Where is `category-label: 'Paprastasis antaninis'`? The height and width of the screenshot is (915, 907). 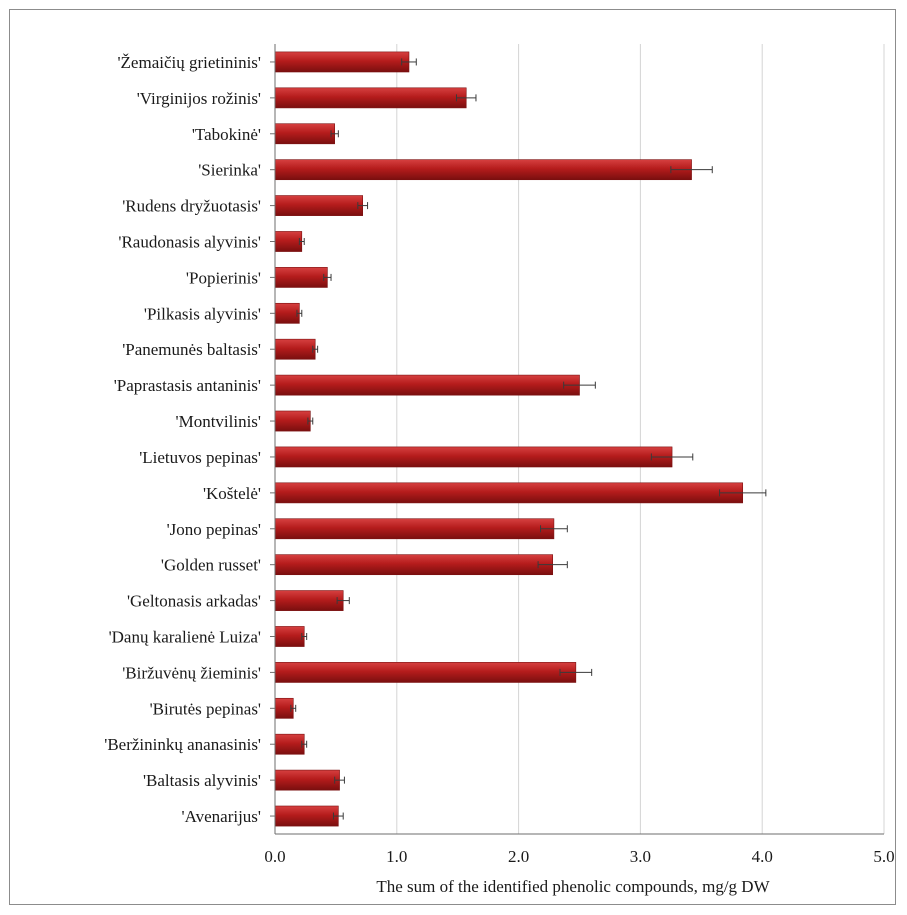
category-label: 'Paprastasis antaninis' is located at coordinates (187, 385).